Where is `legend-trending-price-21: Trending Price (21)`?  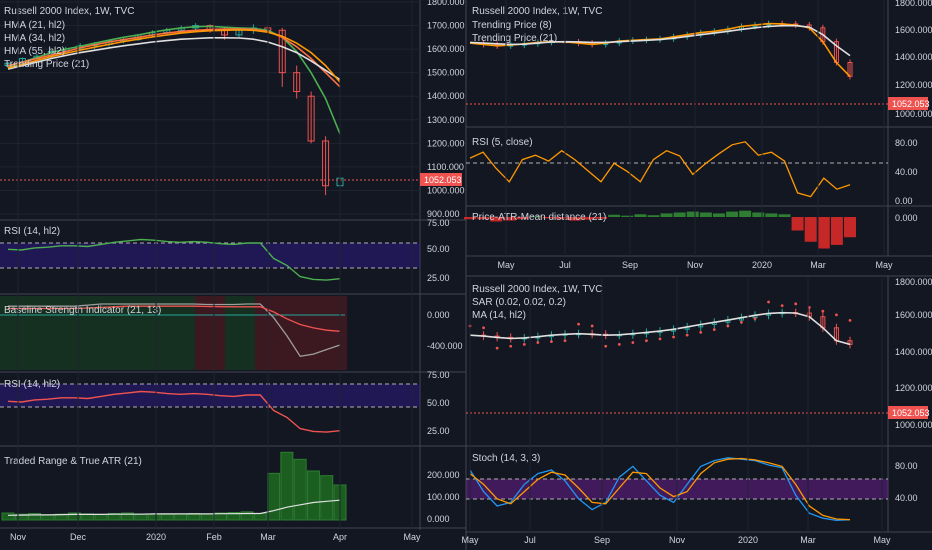
legend-trending-price-21: Trending Price (21) is located at coordinates (514, 38).